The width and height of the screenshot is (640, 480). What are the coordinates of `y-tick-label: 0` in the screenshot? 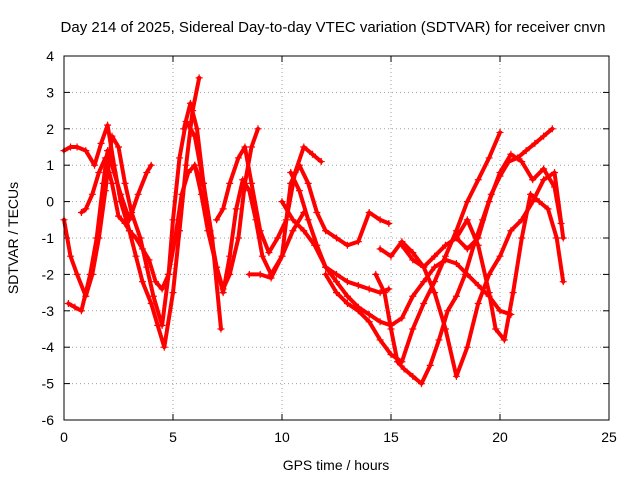 It's located at (50, 202).